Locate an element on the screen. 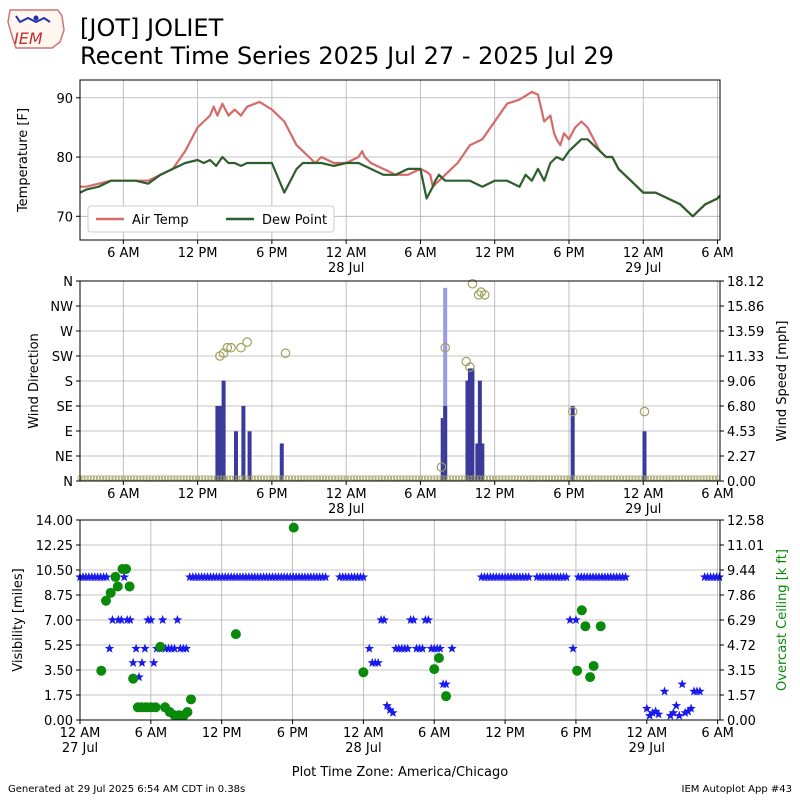 This screenshot has width=800, height=800. x-tick-sublabel: 28 Jul is located at coordinates (346, 268).